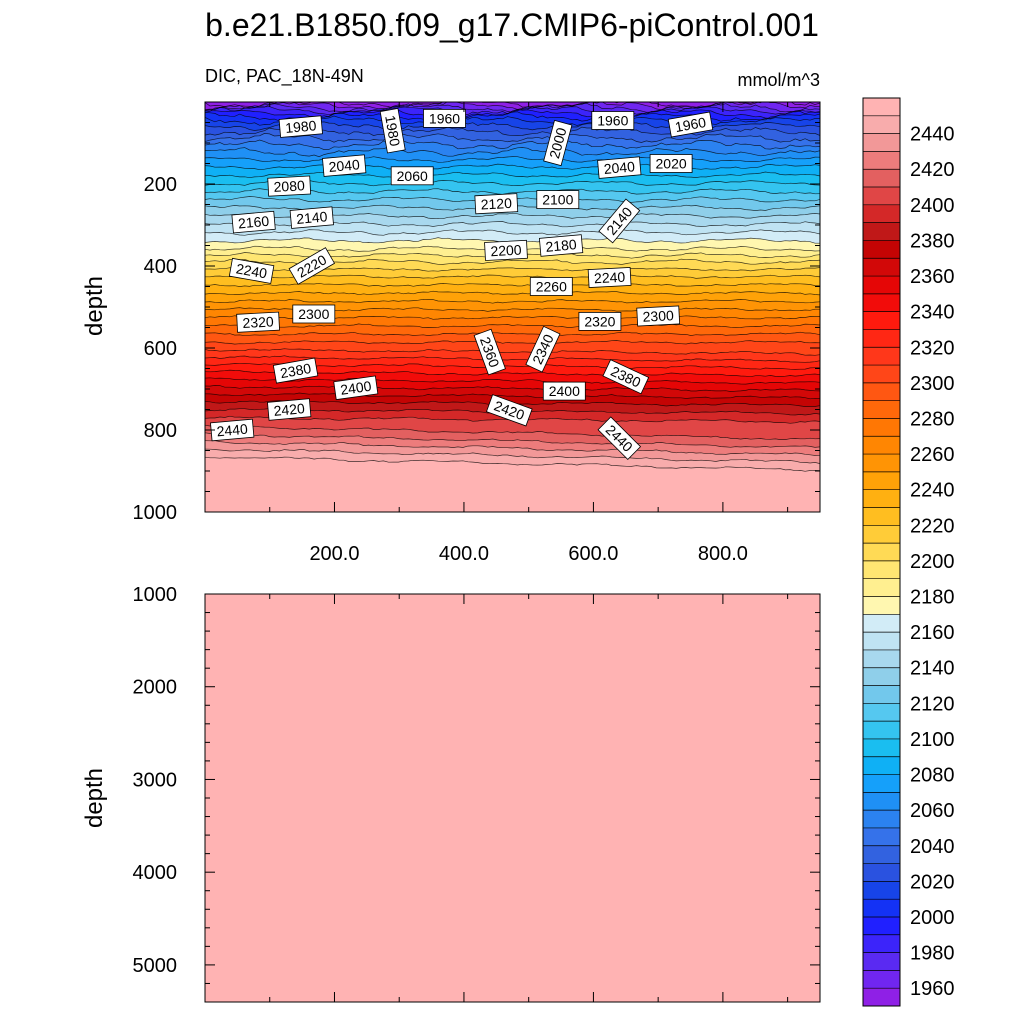 This screenshot has width=1024, height=1029. What do you see at coordinates (155, 688) in the screenshot?
I see `lower-y-tick-label: 2000` at bounding box center [155, 688].